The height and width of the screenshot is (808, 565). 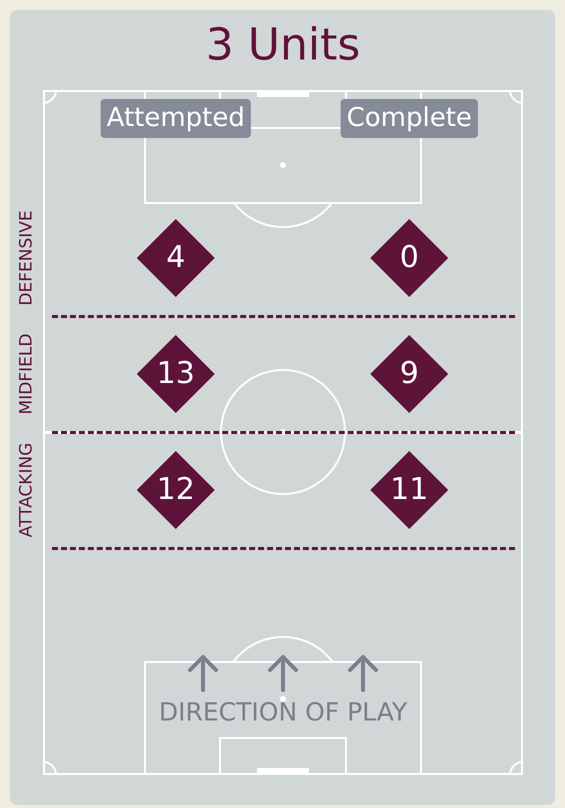 What do you see at coordinates (175, 117) in the screenshot?
I see `x-tick-label: Attempted` at bounding box center [175, 117].